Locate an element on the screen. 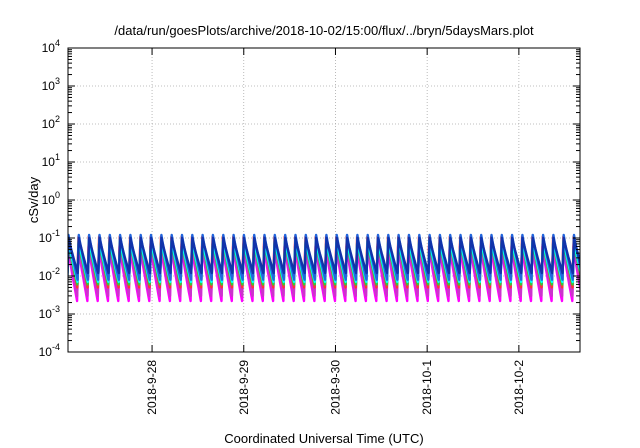 Image resolution: width=640 pixels, height=448 pixels. y-tick-label: 10² is located at coordinates (51, 122).